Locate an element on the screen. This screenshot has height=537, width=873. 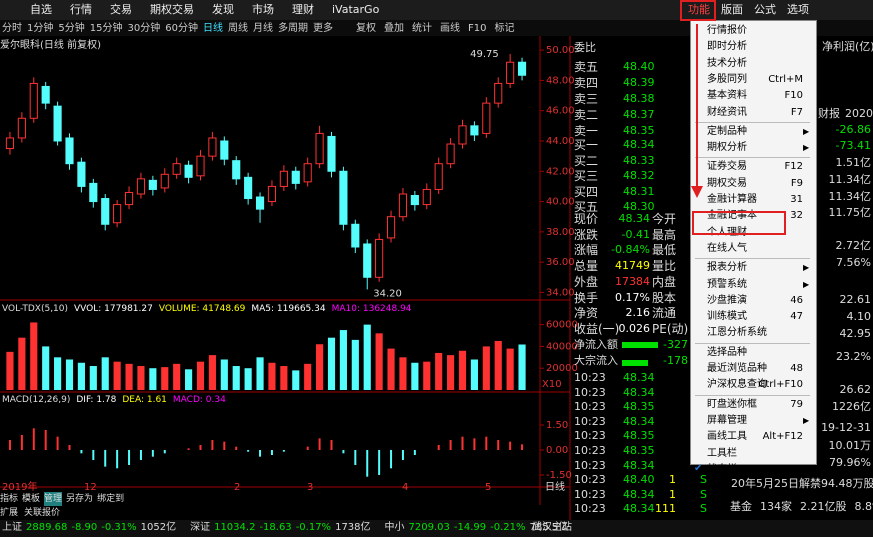
bid-price: 48.31 is located at coordinates (639, 192).